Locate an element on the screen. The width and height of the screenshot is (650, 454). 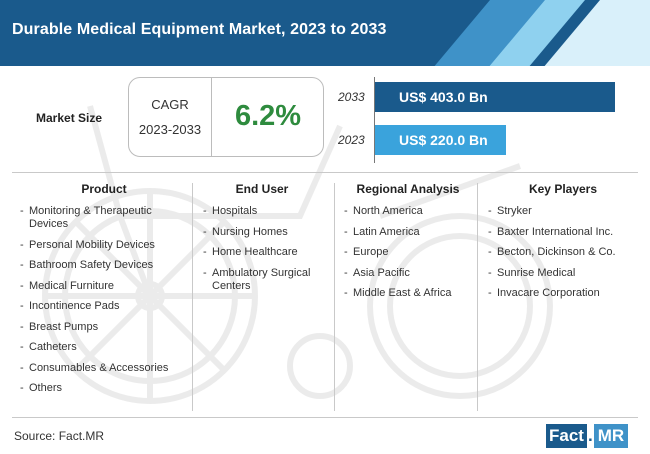
cagr-divider is located at coordinates (211, 117).